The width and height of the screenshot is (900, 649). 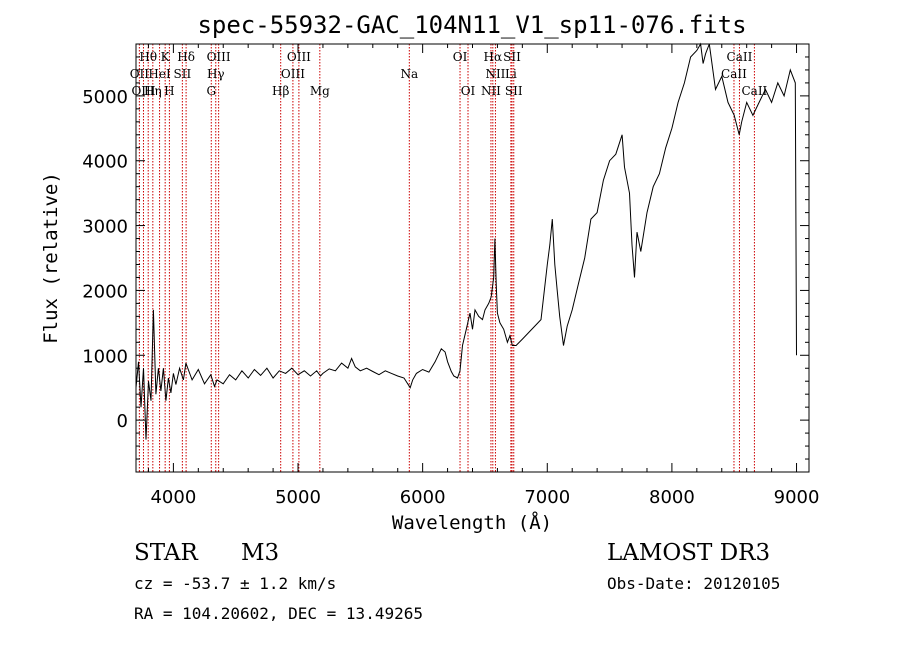 I want to click on survey-name: LAMOST DR3, so click(x=689, y=553).